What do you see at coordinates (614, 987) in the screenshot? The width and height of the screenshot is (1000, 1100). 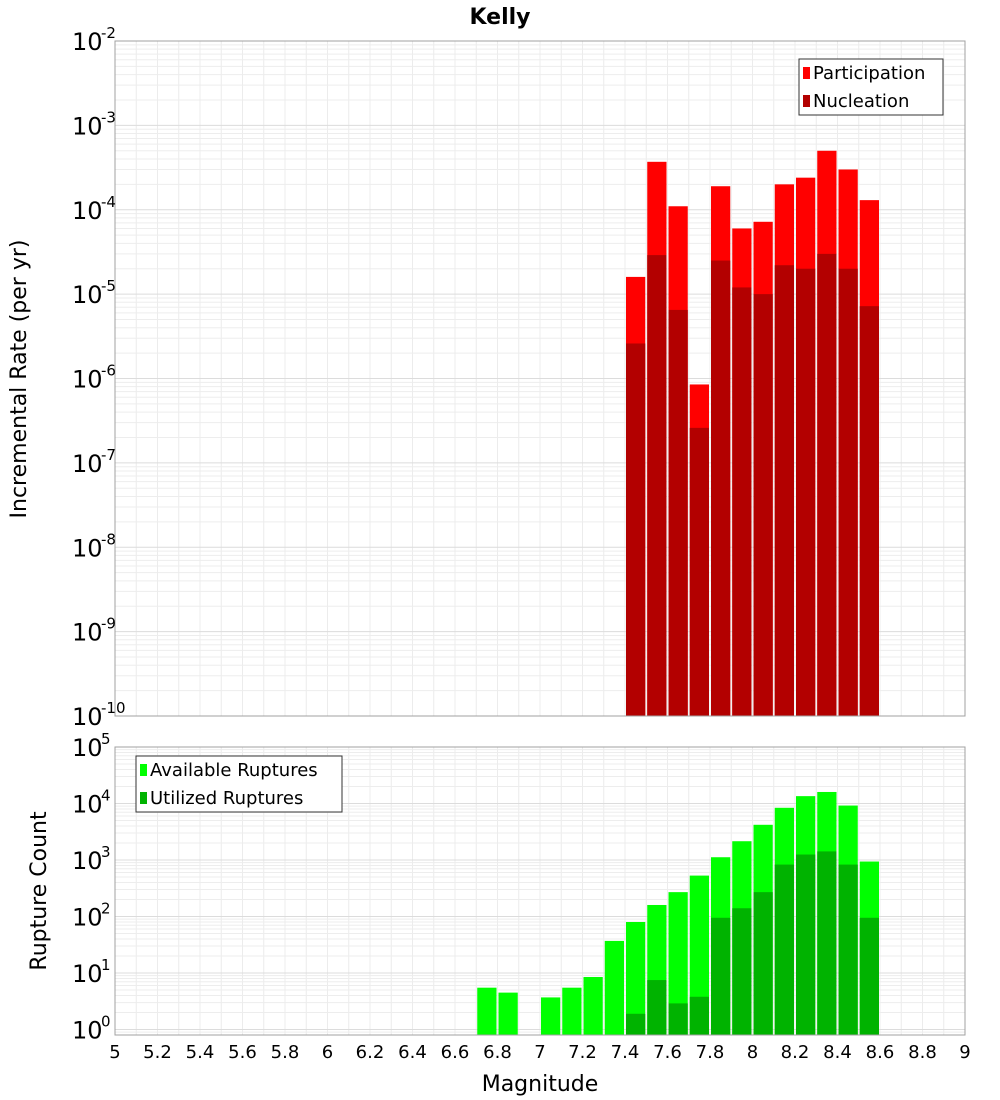 I see `bar-primary-7.35` at bounding box center [614, 987].